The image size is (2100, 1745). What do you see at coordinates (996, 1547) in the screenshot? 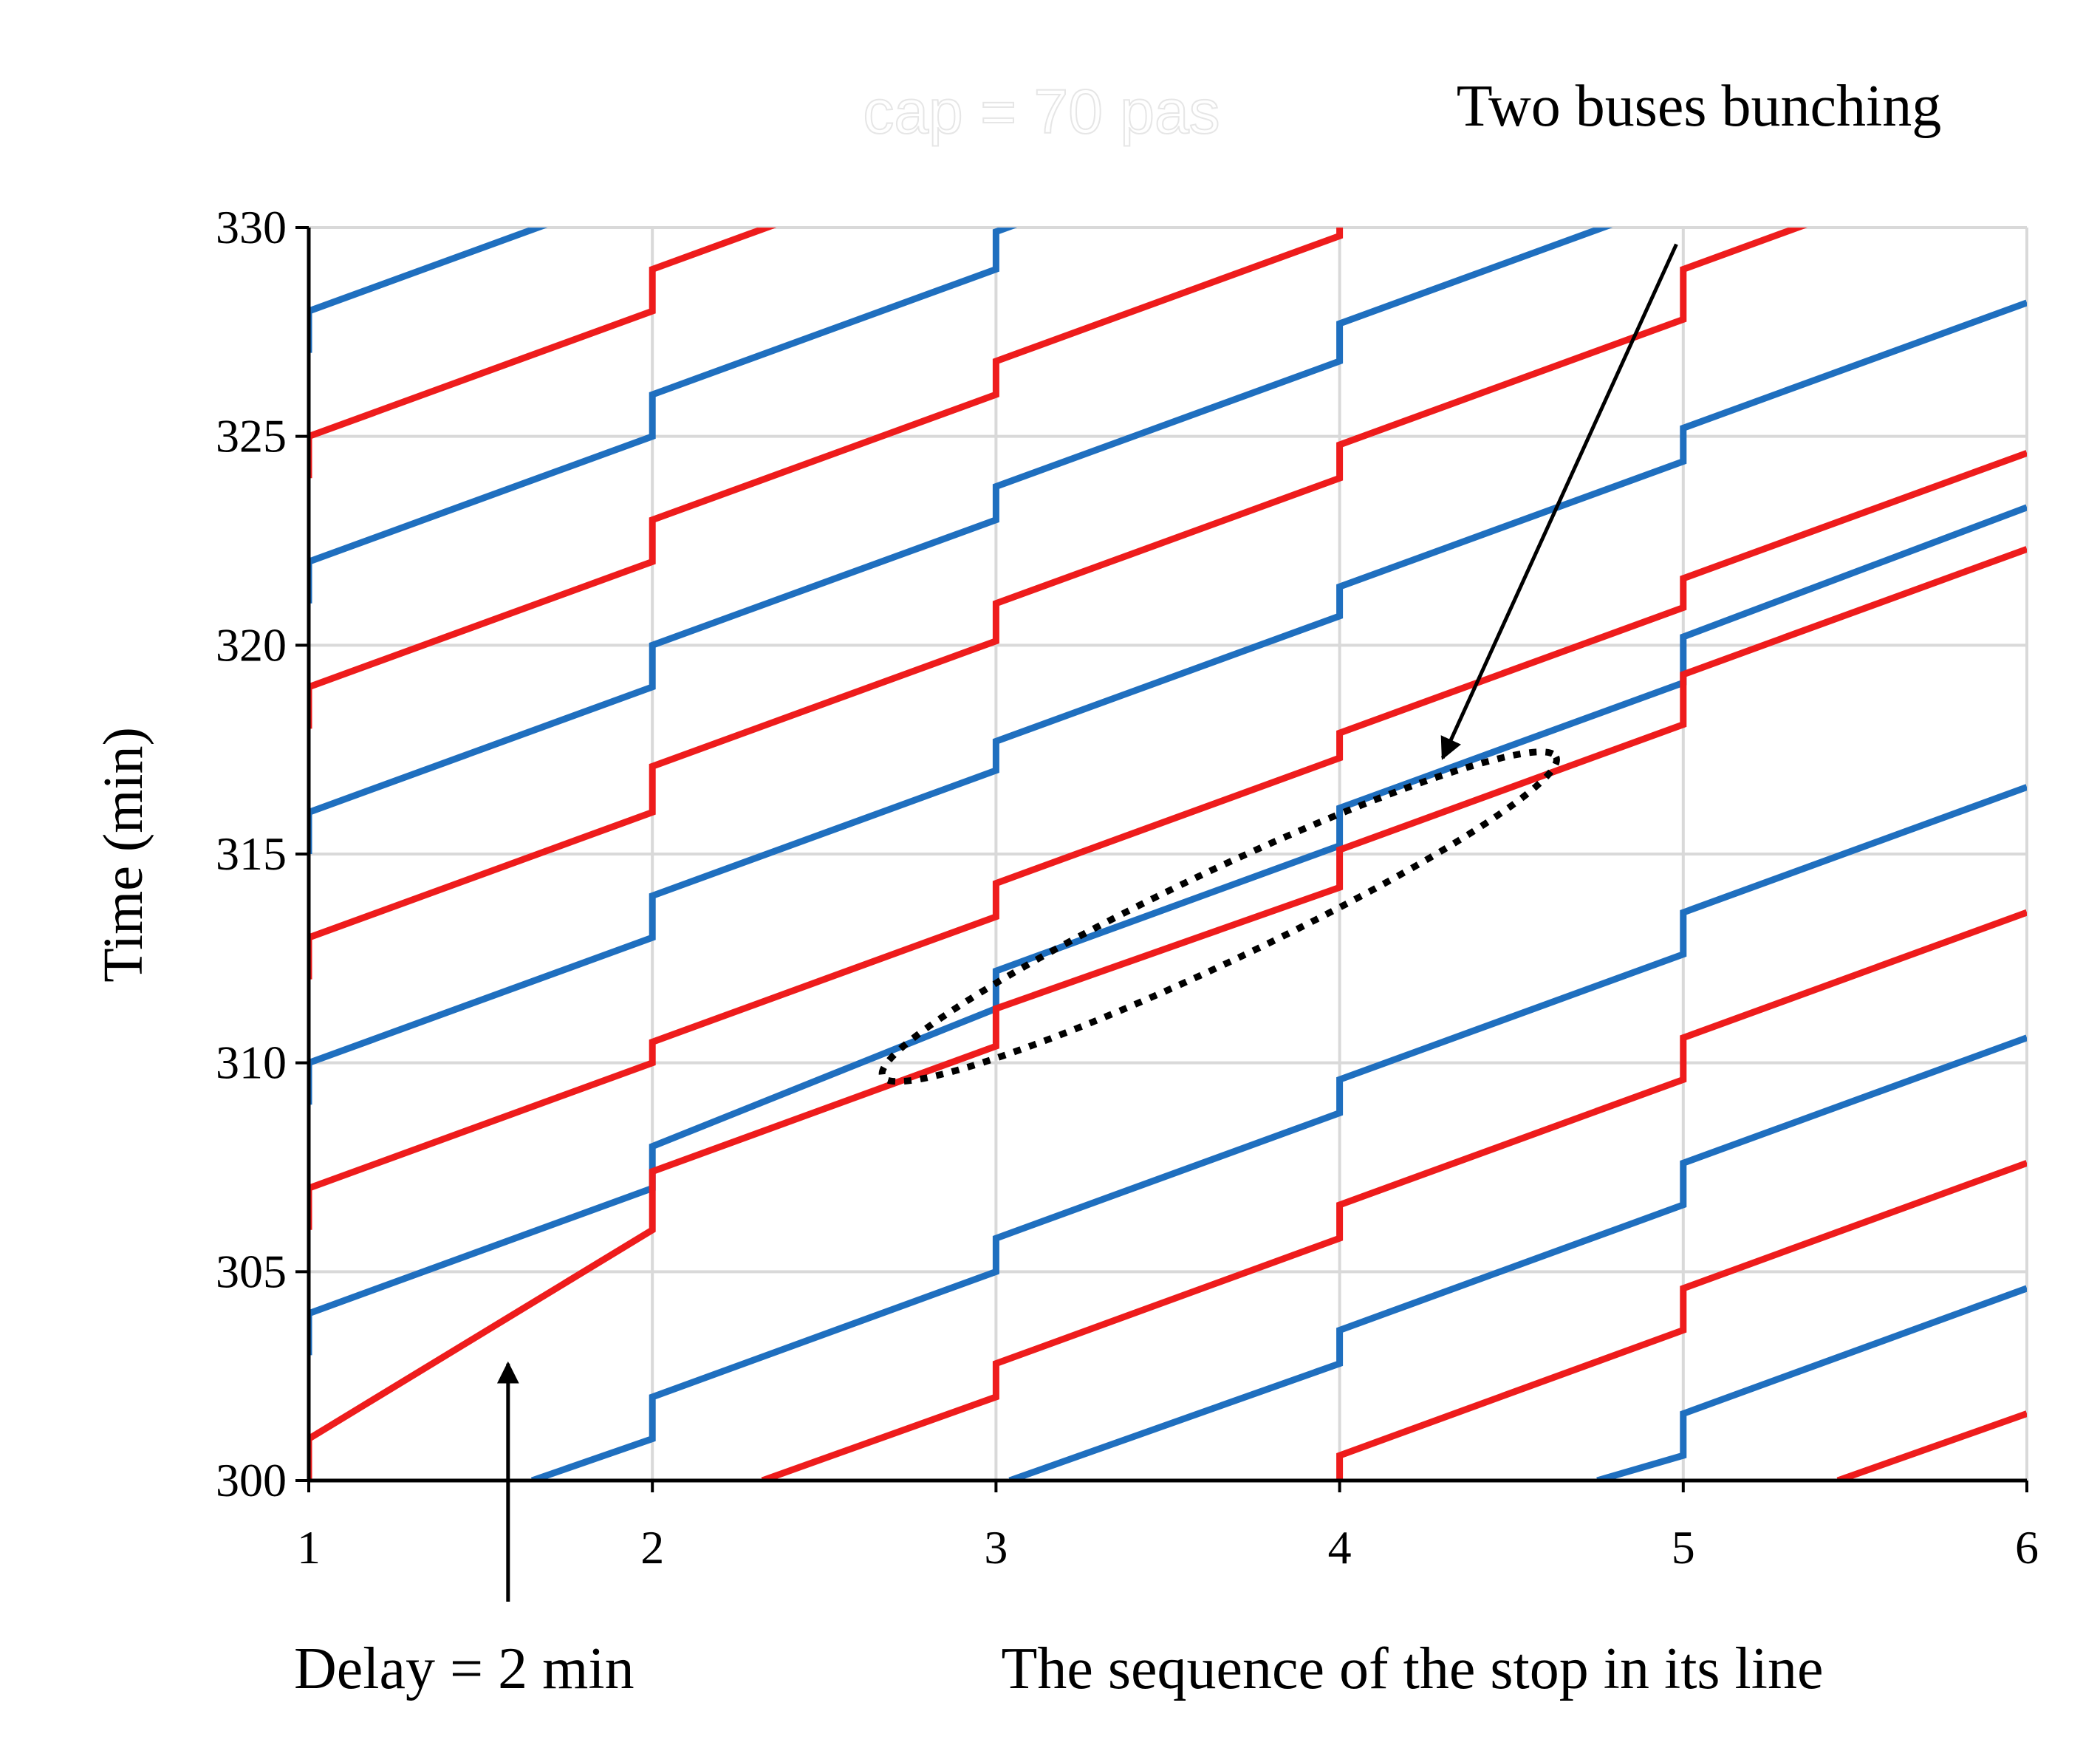
I see `x-tick-label: 3` at bounding box center [996, 1547].